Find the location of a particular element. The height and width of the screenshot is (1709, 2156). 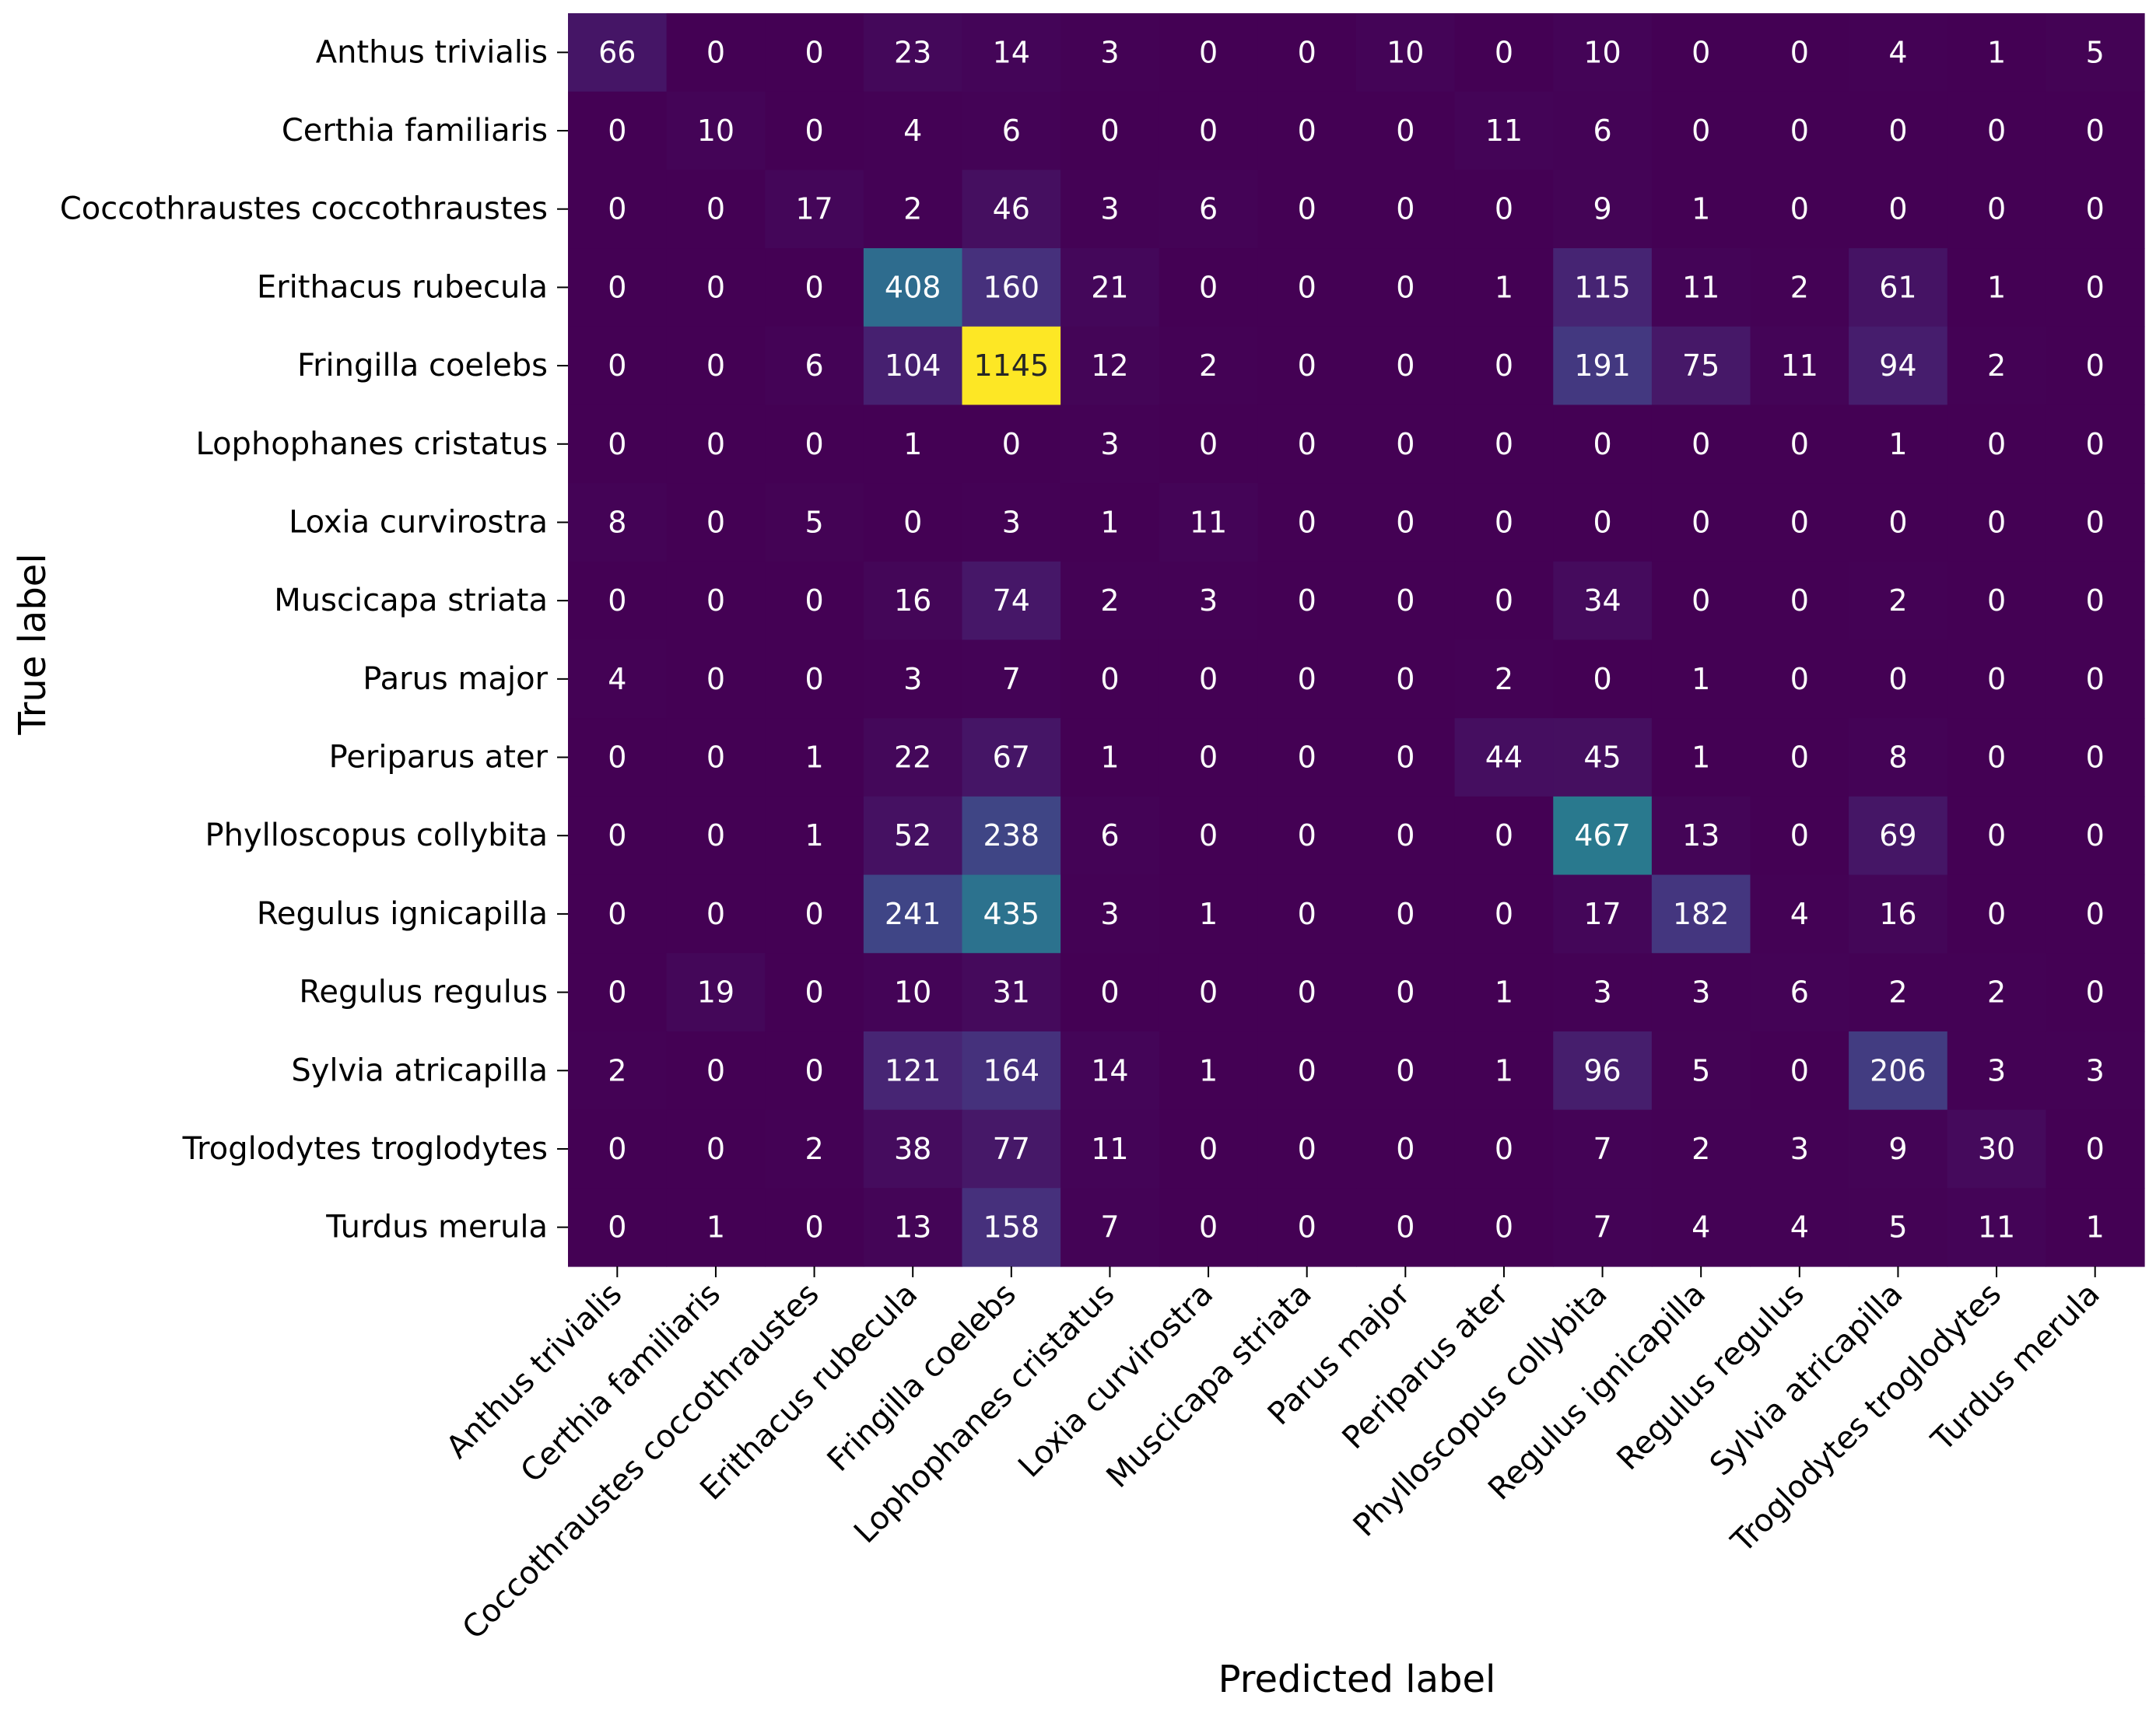

cell-value-label: 44 is located at coordinates (1504, 758).